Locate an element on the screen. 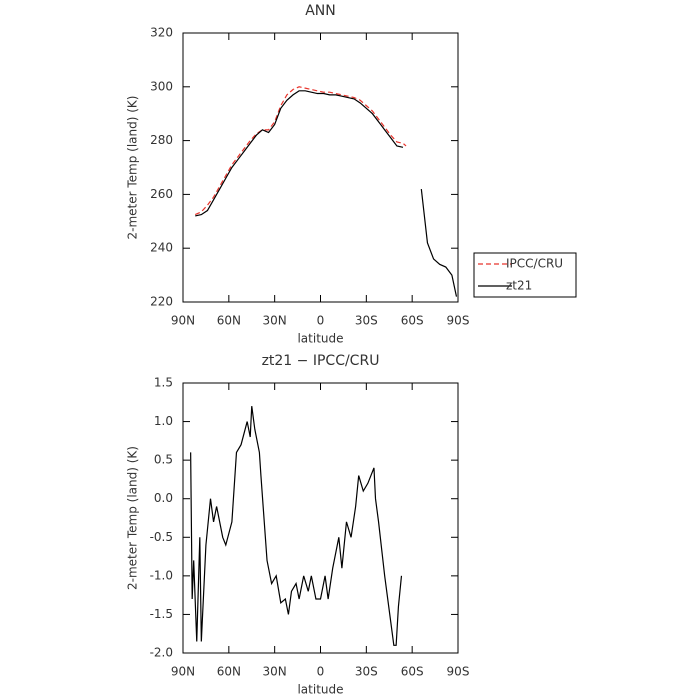 The width and height of the screenshot is (700, 700). legend-label: zt21 is located at coordinates (519, 286).